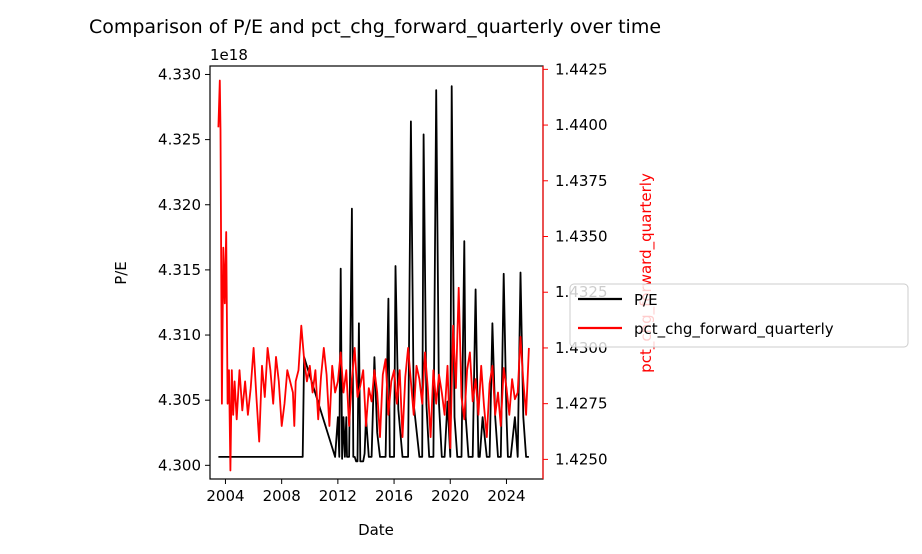 This screenshot has width=922, height=554. I want to click on left-y-axis-label: P/E, so click(121, 273).